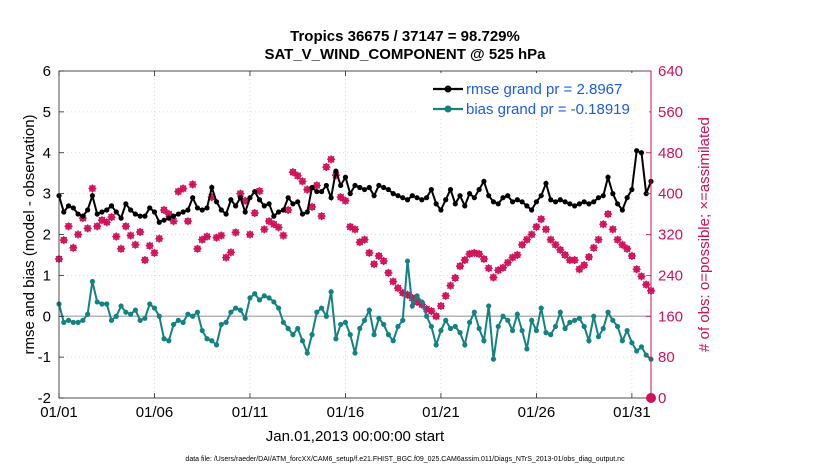 This screenshot has width=830, height=470. I want to click on x-tick-label: 01/01, so click(59, 412).